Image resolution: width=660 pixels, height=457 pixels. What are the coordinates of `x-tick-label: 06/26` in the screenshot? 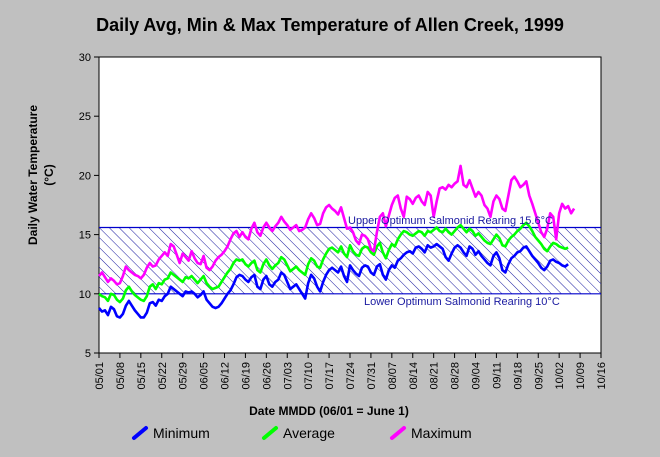 It's located at (267, 376).